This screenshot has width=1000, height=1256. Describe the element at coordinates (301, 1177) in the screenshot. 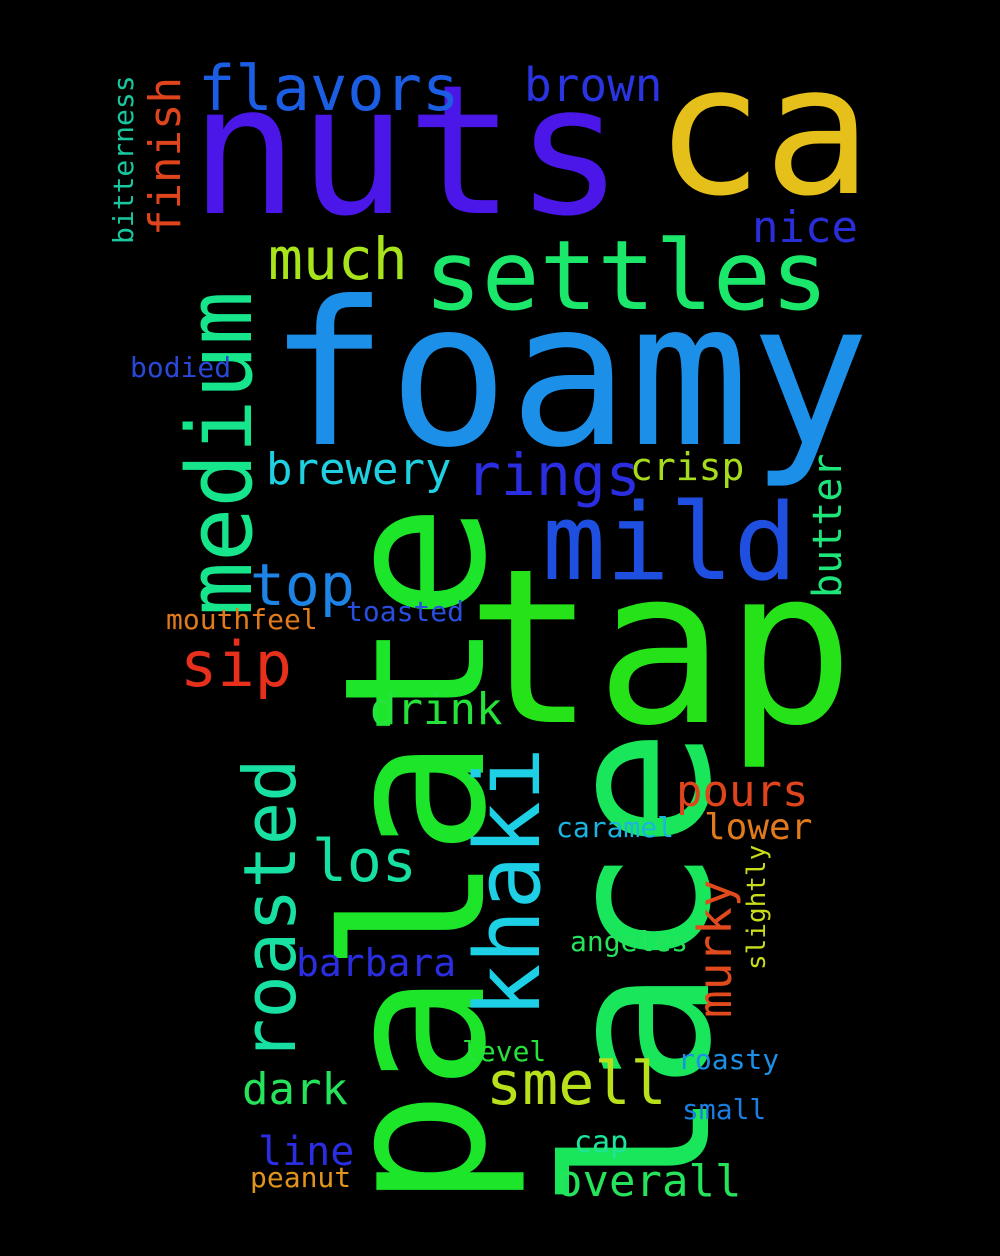

I see `word-peanut: peanut` at that location.